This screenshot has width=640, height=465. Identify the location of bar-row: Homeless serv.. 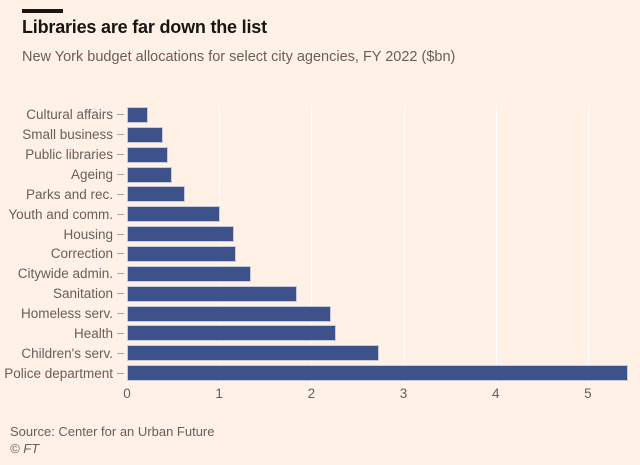
(317, 314).